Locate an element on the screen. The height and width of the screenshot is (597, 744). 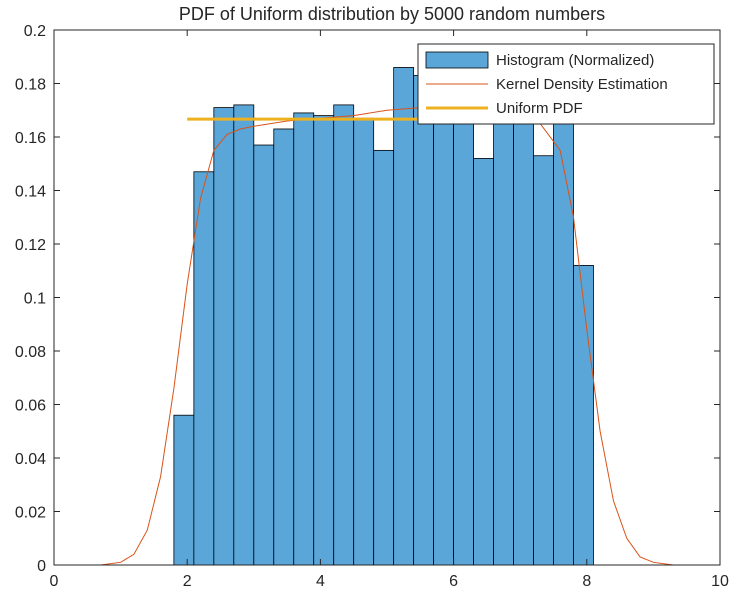
y-tick-label: 0.1 is located at coordinates (35, 299).